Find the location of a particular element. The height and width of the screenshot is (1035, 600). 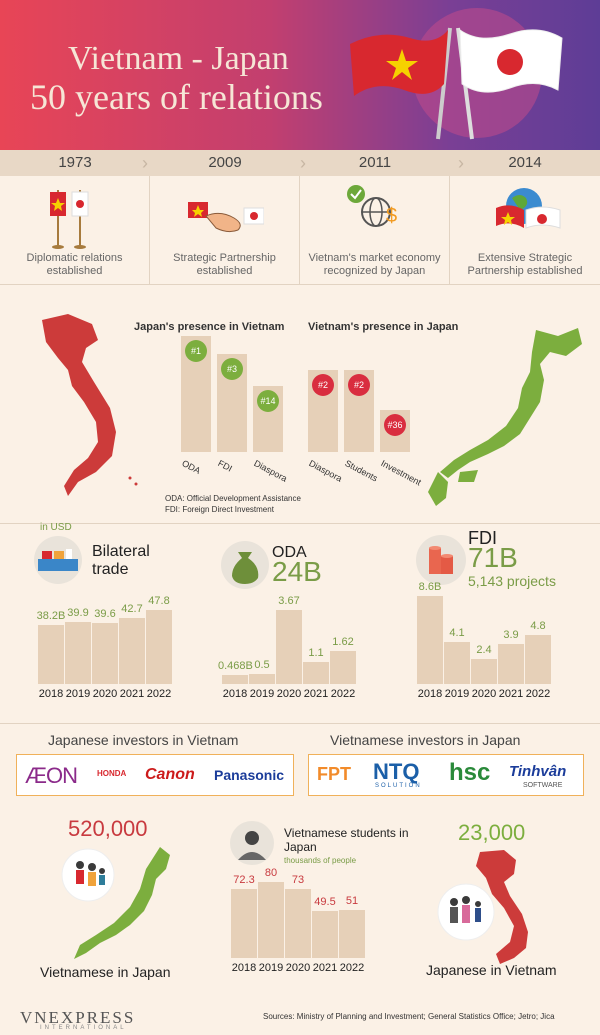

bar-value-label: 3.9 is located at coordinates (511, 635).